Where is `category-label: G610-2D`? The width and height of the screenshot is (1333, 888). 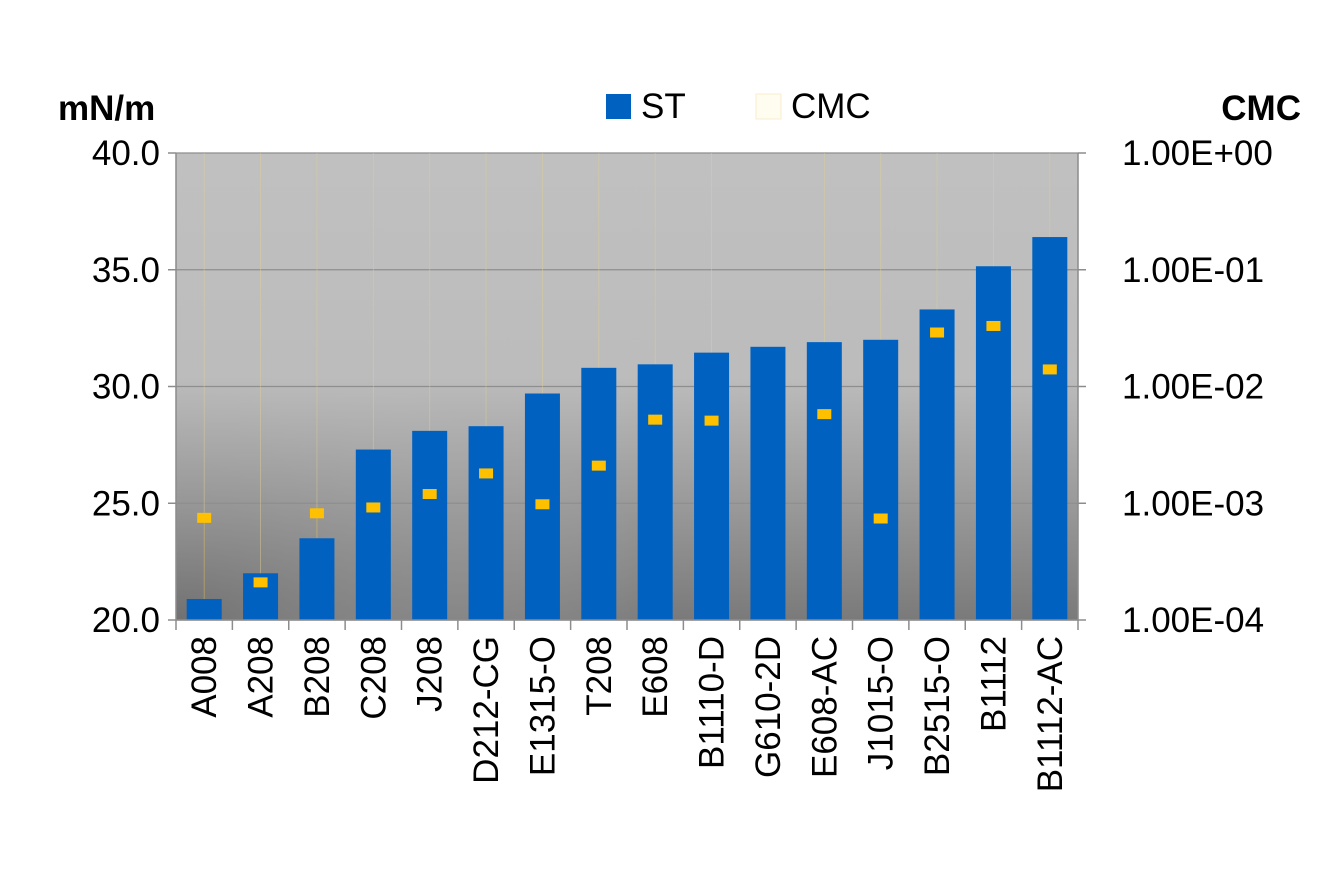 category-label: G610-2D is located at coordinates (768, 707).